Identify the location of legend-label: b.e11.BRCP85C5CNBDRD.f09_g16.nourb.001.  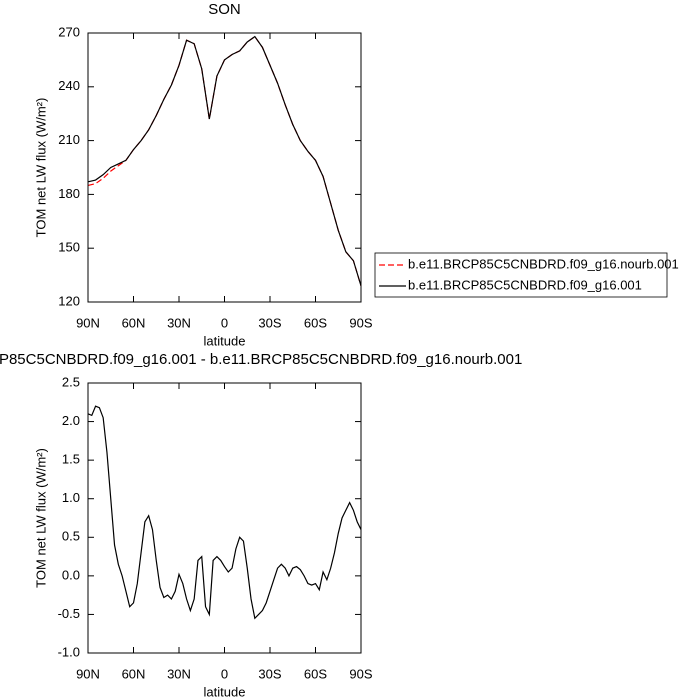
(543, 263).